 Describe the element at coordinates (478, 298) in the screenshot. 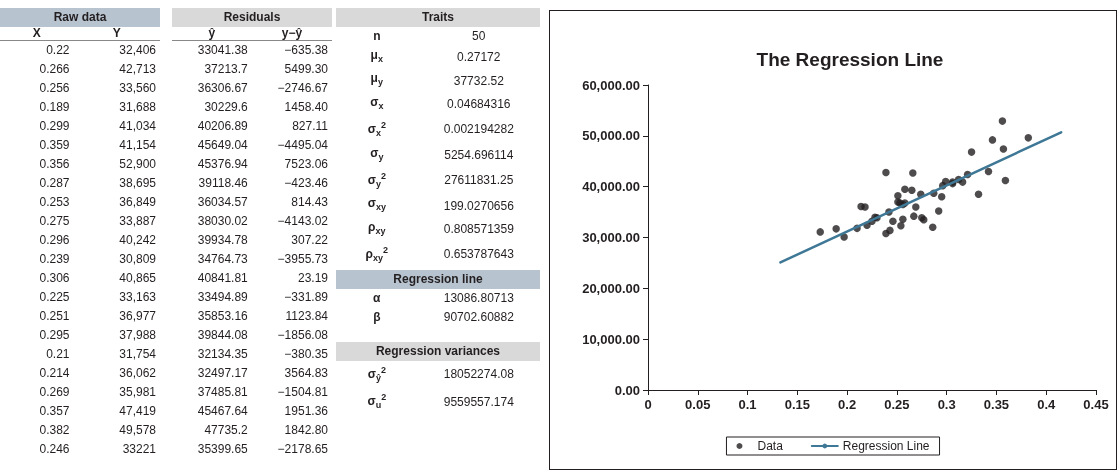

I see `text: 13086.80713` at that location.